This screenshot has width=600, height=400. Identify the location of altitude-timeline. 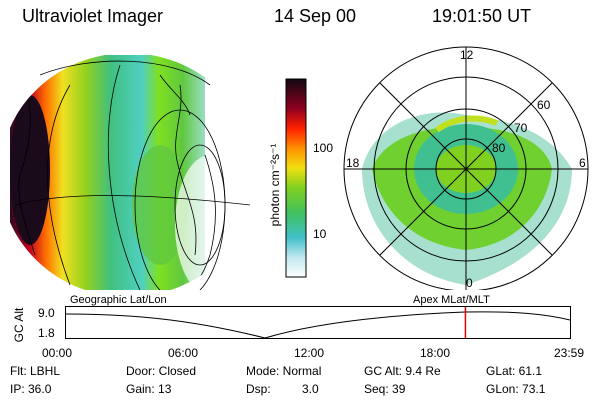
(318, 322).